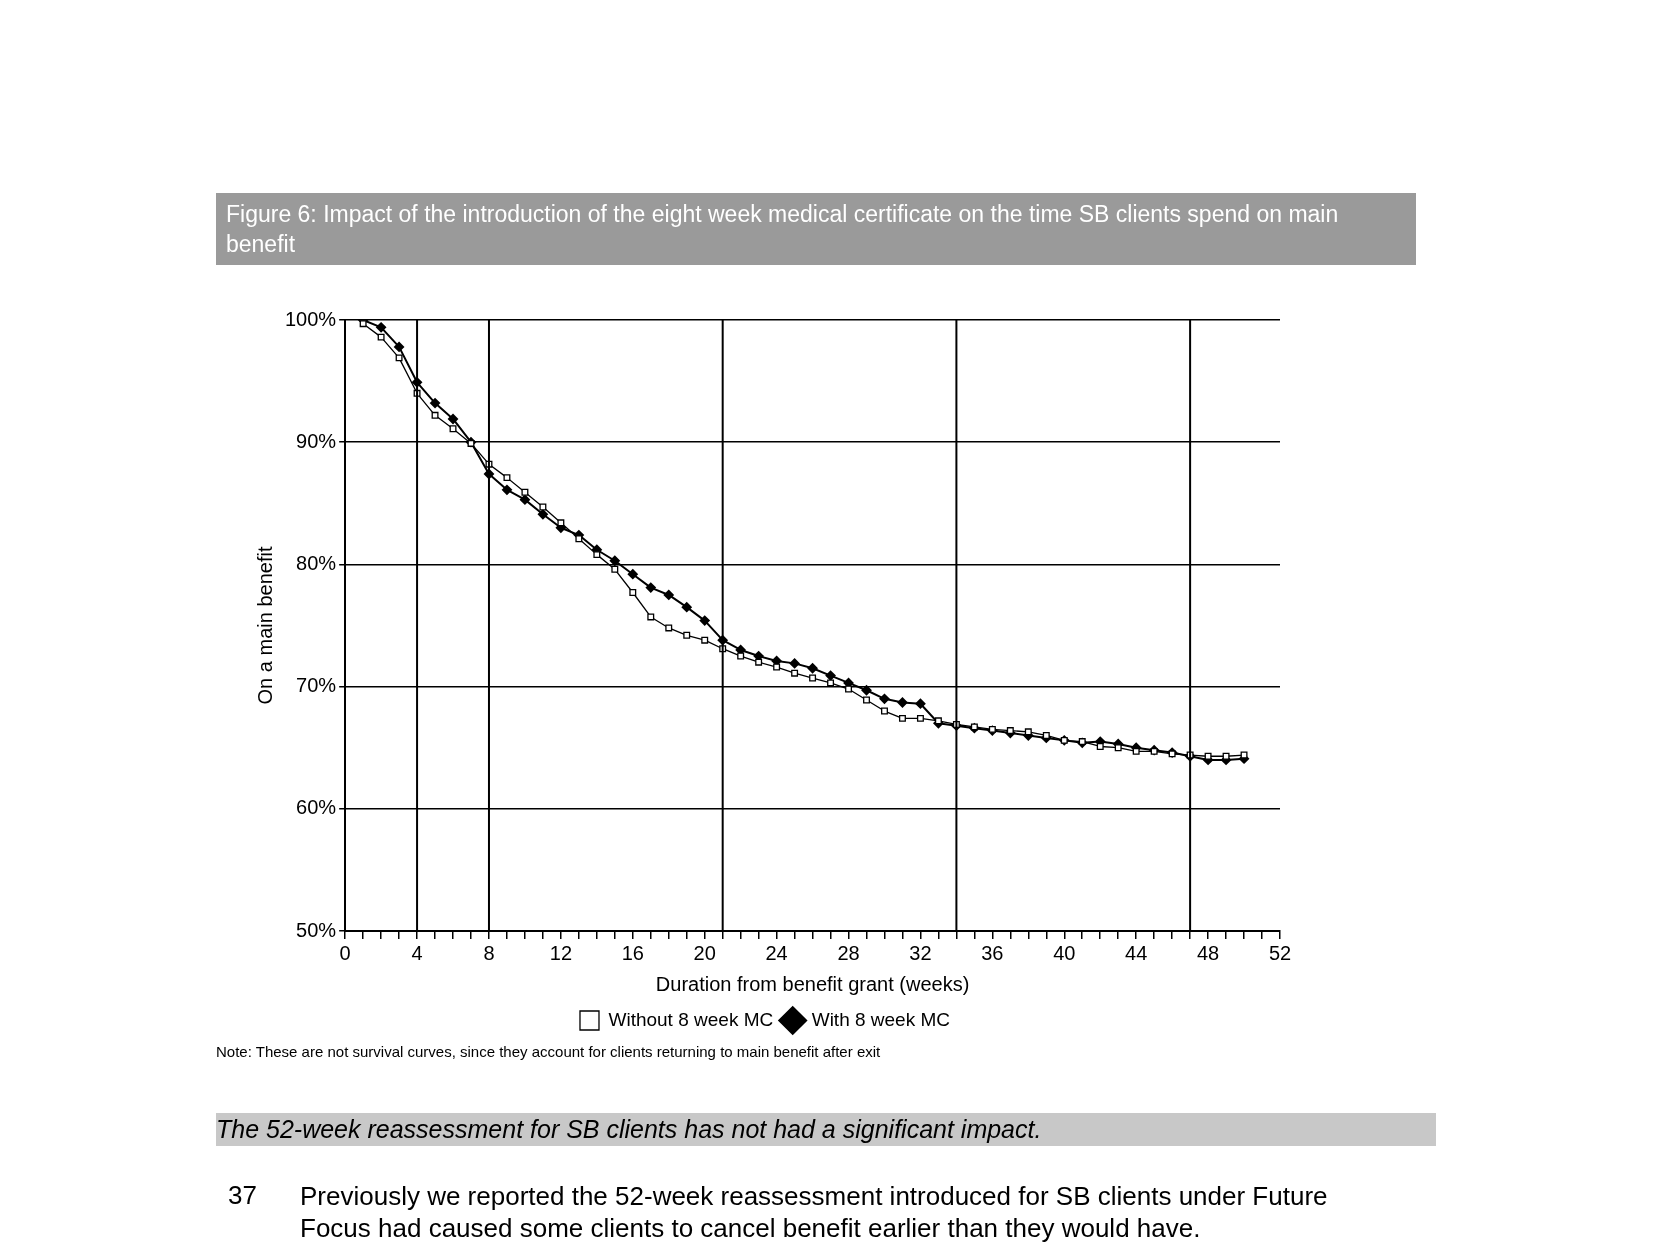 The image size is (1654, 1260). I want to click on x-tick-label: 0, so click(345, 952).